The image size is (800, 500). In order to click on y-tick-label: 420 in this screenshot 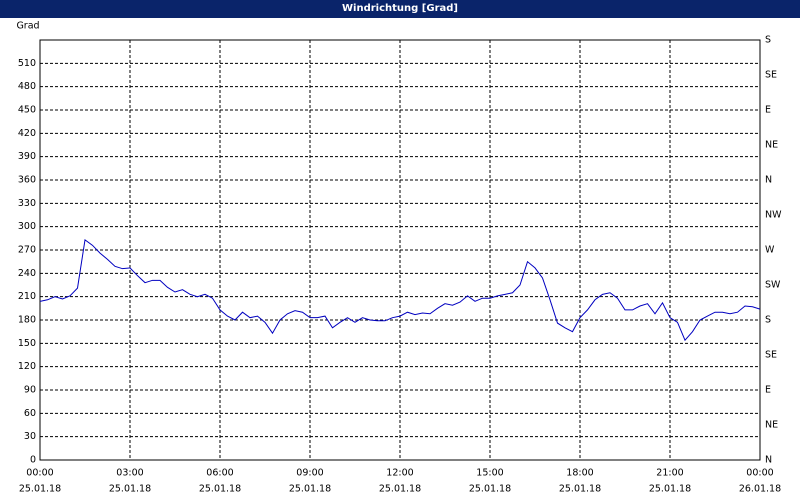, I will do `click(27, 133)`.